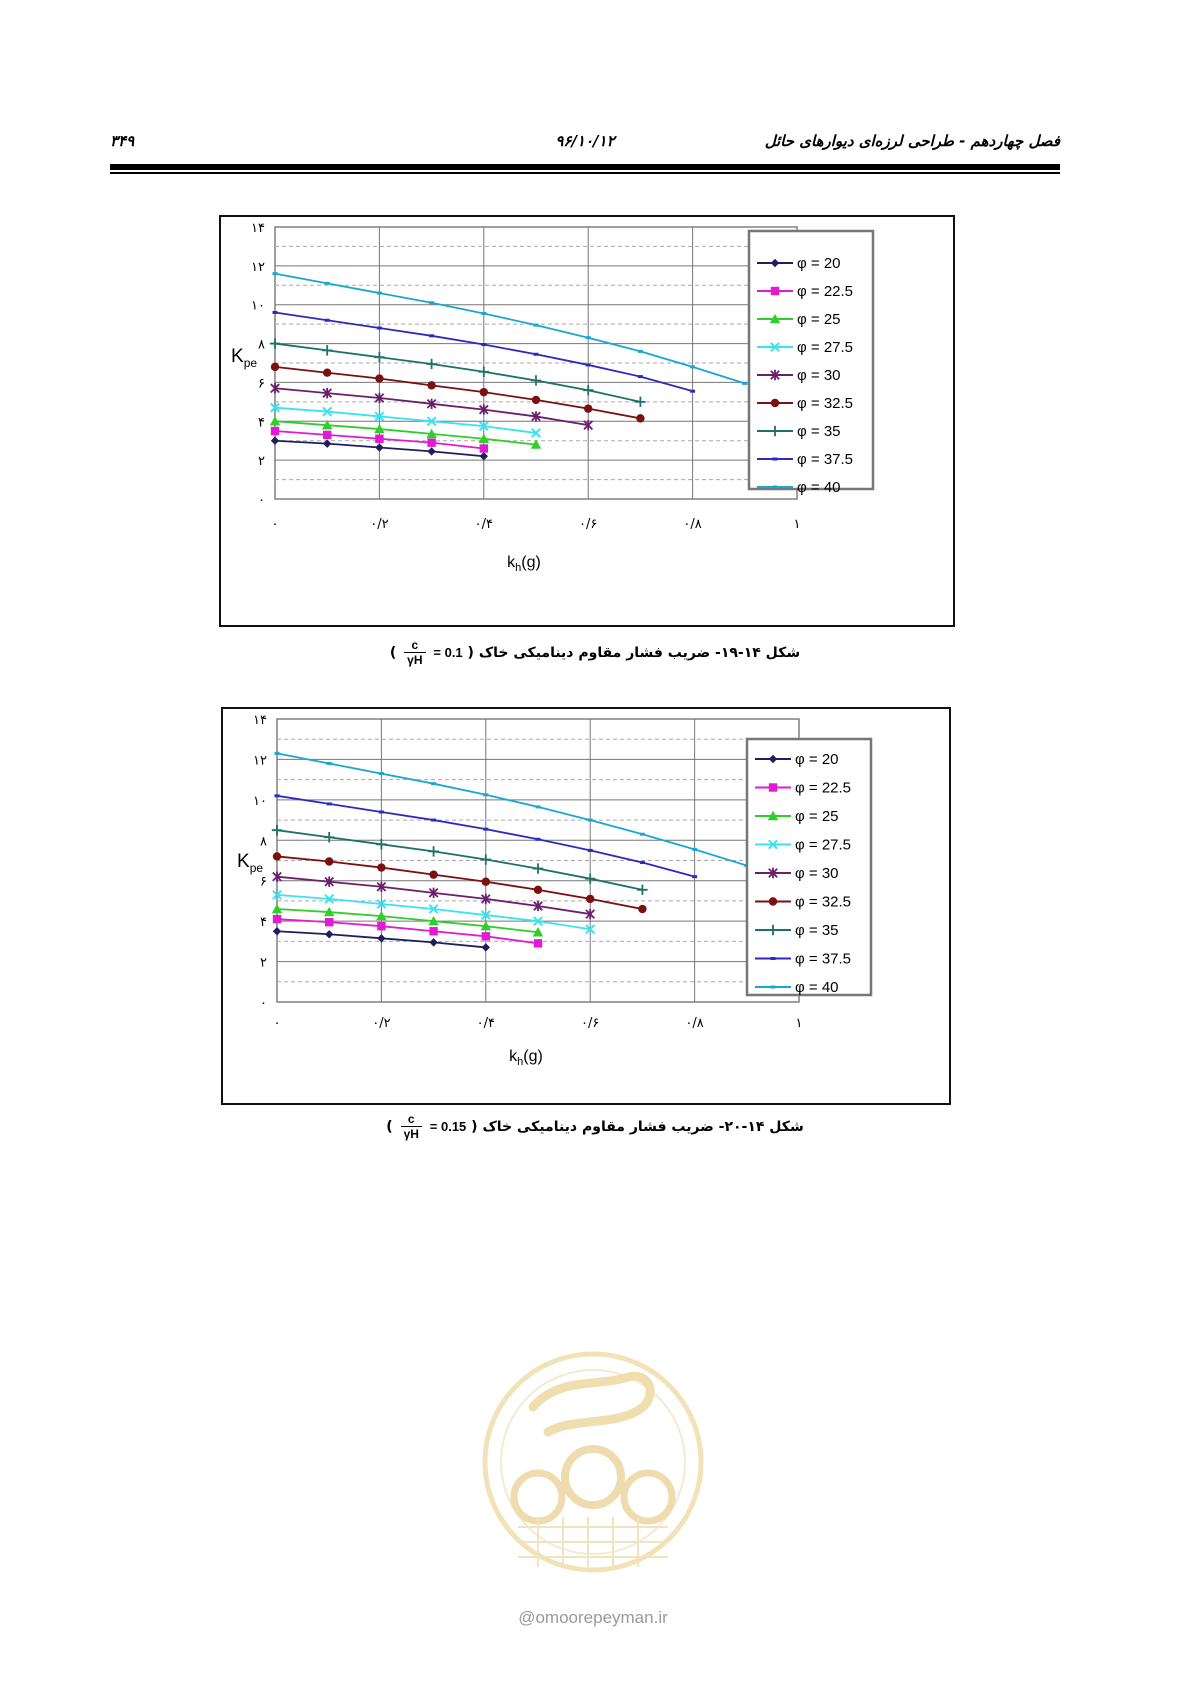 This screenshot has height=1684, width=1190. Describe the element at coordinates (261, 422) in the screenshot. I see `y-tick-label: ۴` at that location.